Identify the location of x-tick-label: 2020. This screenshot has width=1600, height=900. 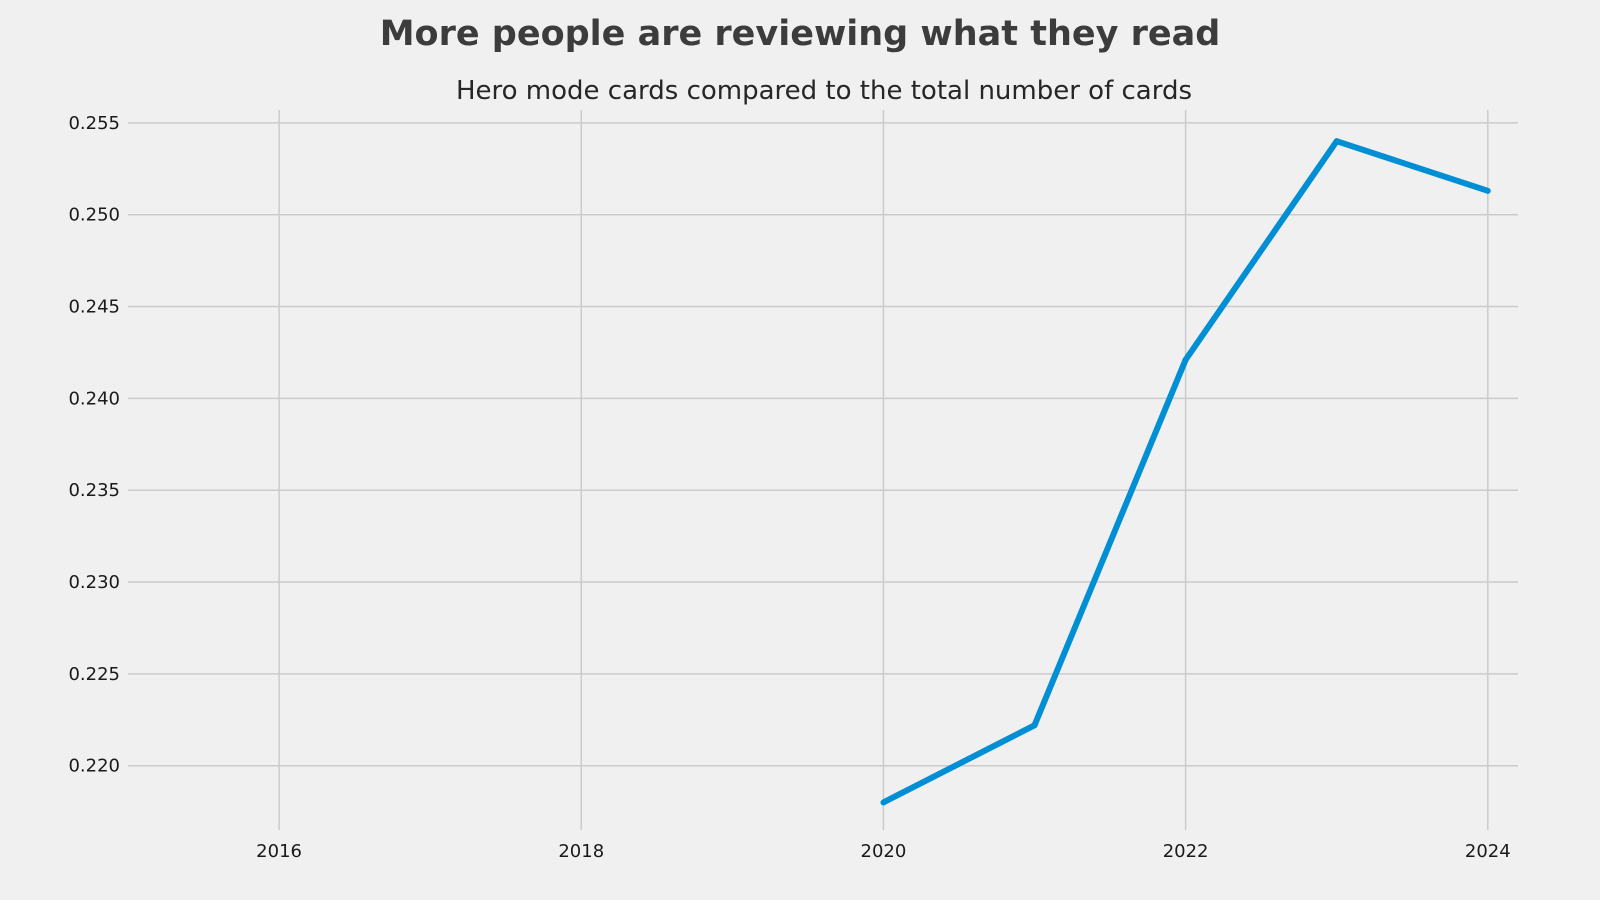
(884, 851).